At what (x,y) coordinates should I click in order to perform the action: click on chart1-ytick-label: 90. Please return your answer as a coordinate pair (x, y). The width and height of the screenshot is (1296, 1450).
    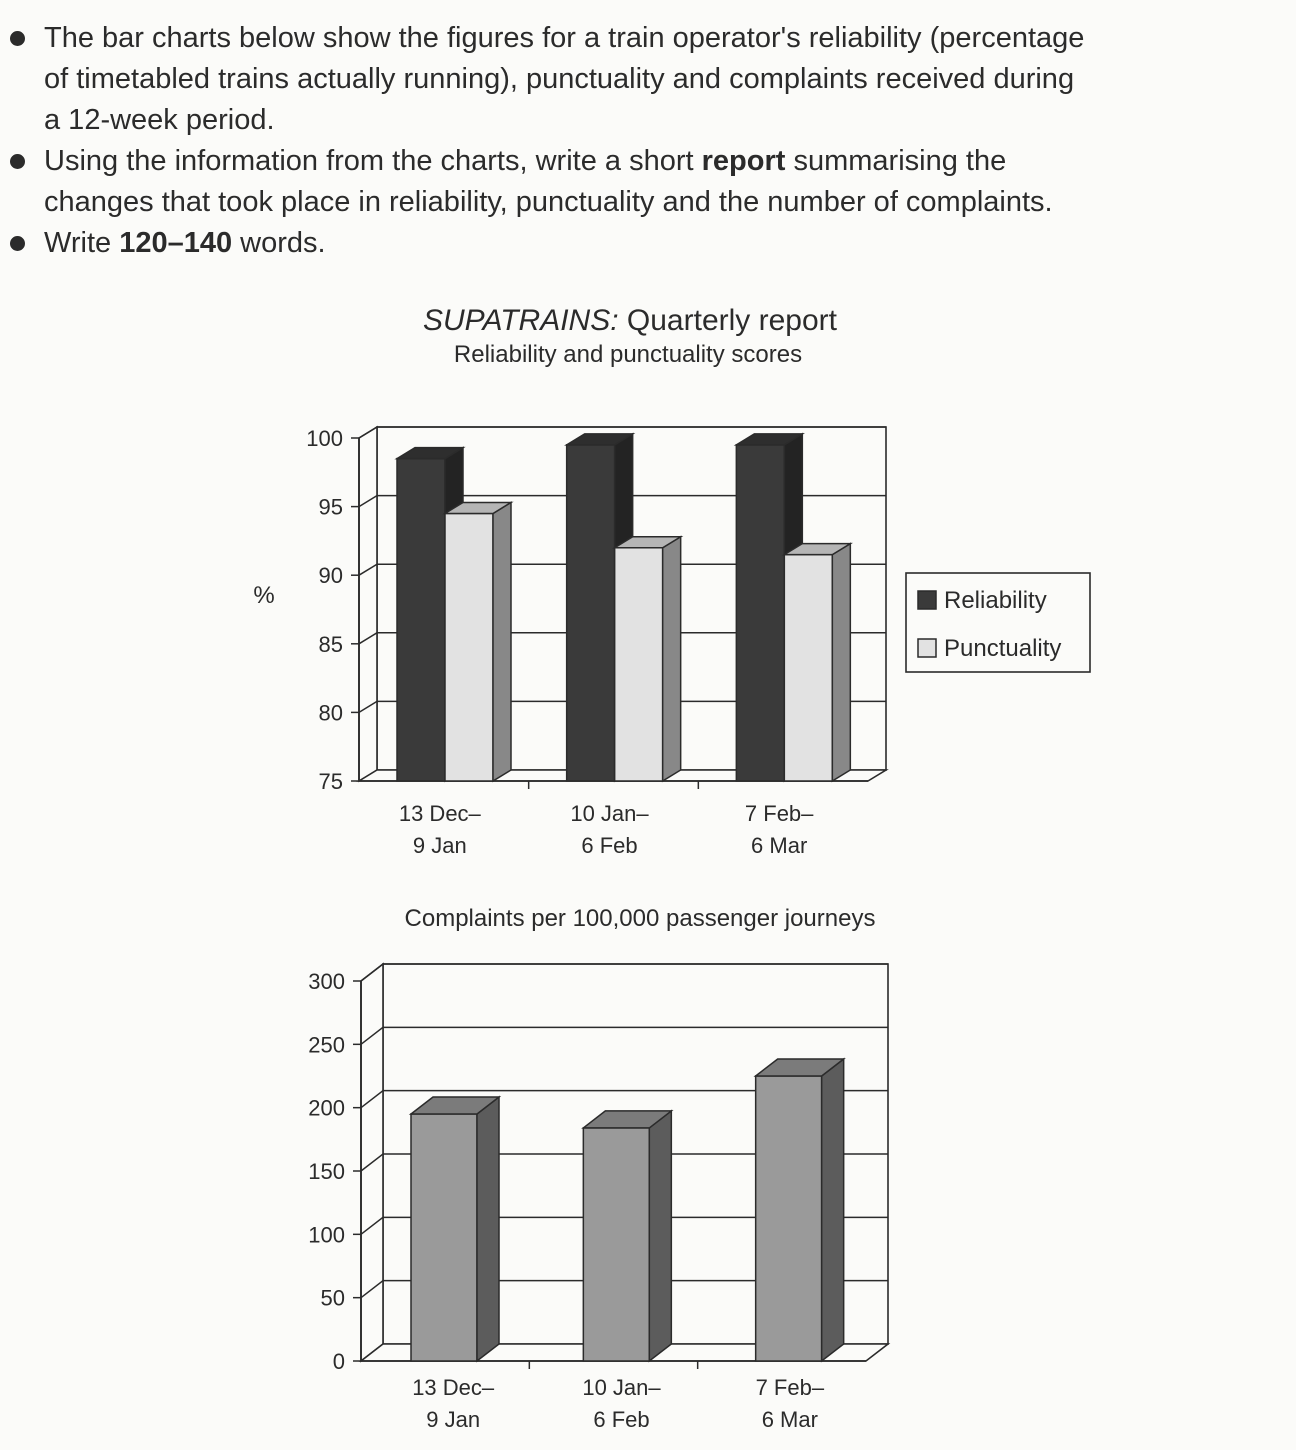
    Looking at the image, I should click on (331, 575).